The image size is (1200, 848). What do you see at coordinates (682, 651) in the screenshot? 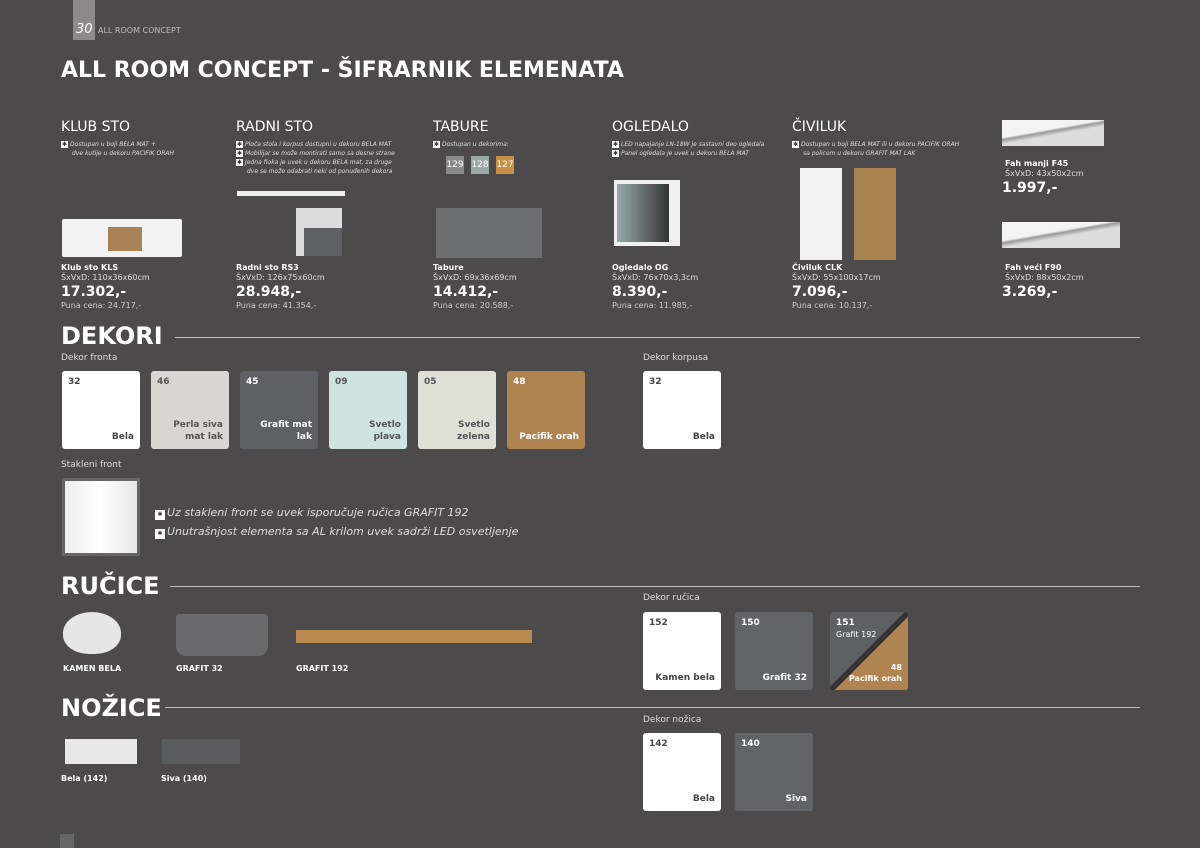
I see `swatch-152: 152 Kamen bela` at bounding box center [682, 651].